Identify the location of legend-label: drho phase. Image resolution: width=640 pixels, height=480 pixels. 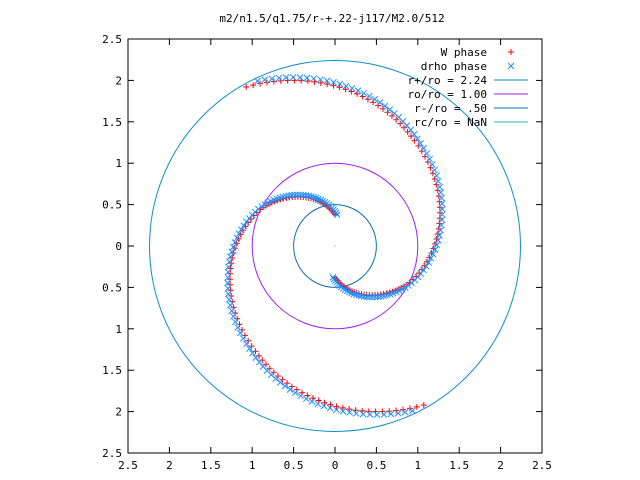
(454, 66).